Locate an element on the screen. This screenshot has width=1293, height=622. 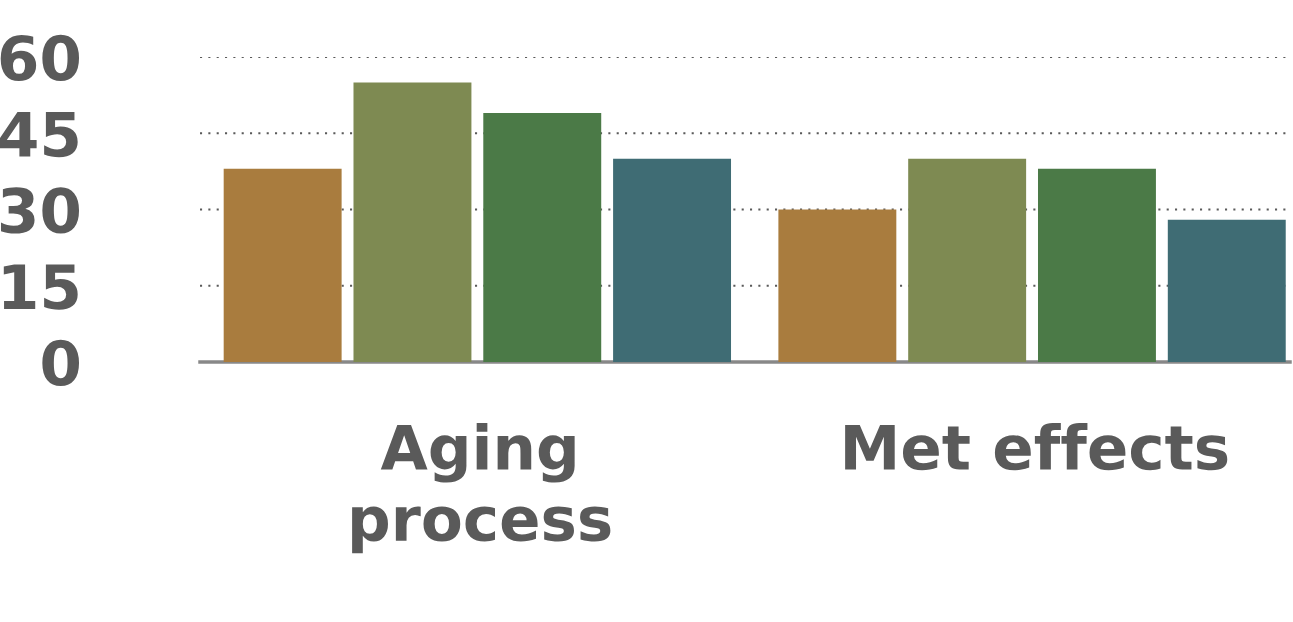
y-tick-label: 45 is located at coordinates (39, 134).